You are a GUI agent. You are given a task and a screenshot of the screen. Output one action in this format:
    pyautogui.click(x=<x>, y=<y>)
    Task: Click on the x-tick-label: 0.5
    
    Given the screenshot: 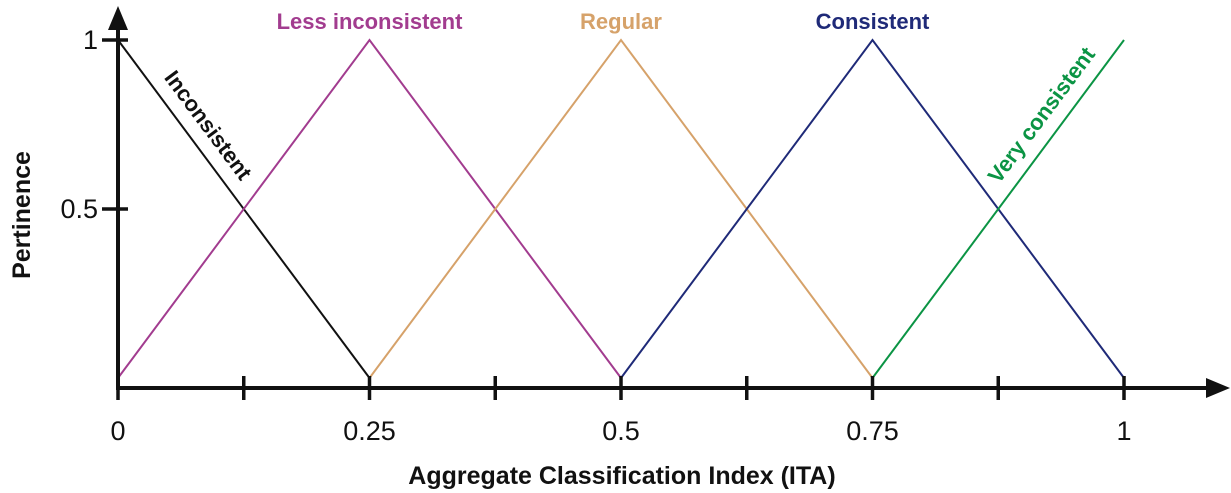 What is the action you would take?
    pyautogui.click(x=621, y=431)
    